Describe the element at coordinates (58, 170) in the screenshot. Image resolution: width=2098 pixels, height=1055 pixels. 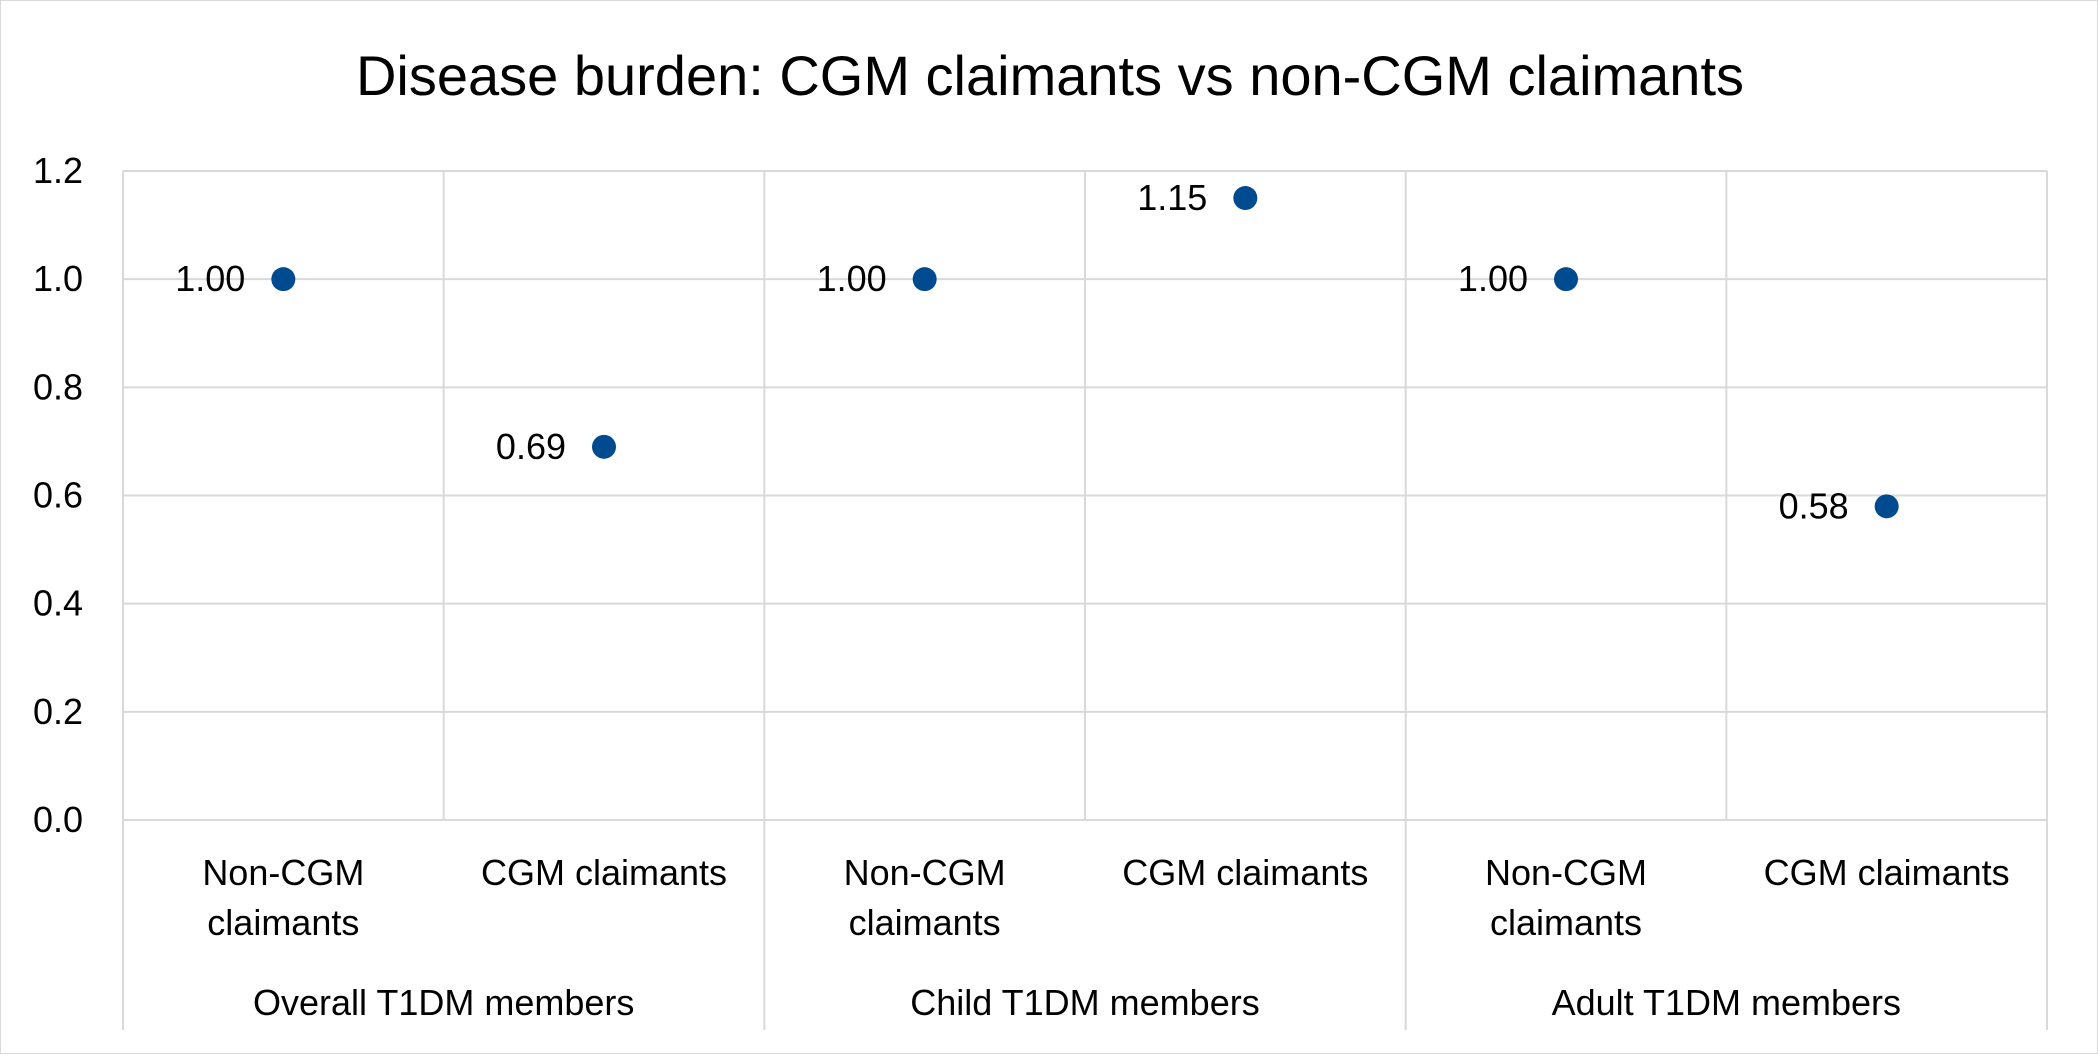
I see `y-tick-label: 1.2` at that location.